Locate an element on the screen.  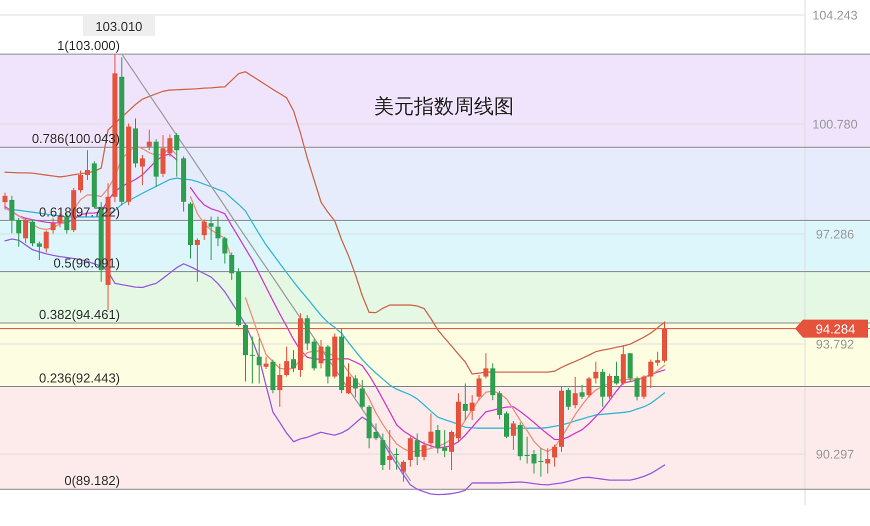
ref-line-label: 0.382(94.461) is located at coordinates (79, 314).